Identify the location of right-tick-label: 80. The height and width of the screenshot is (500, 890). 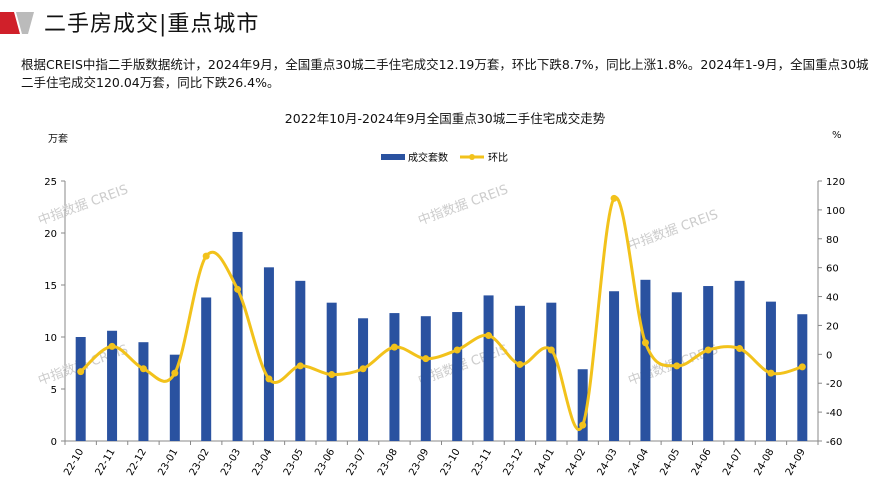
(832, 240).